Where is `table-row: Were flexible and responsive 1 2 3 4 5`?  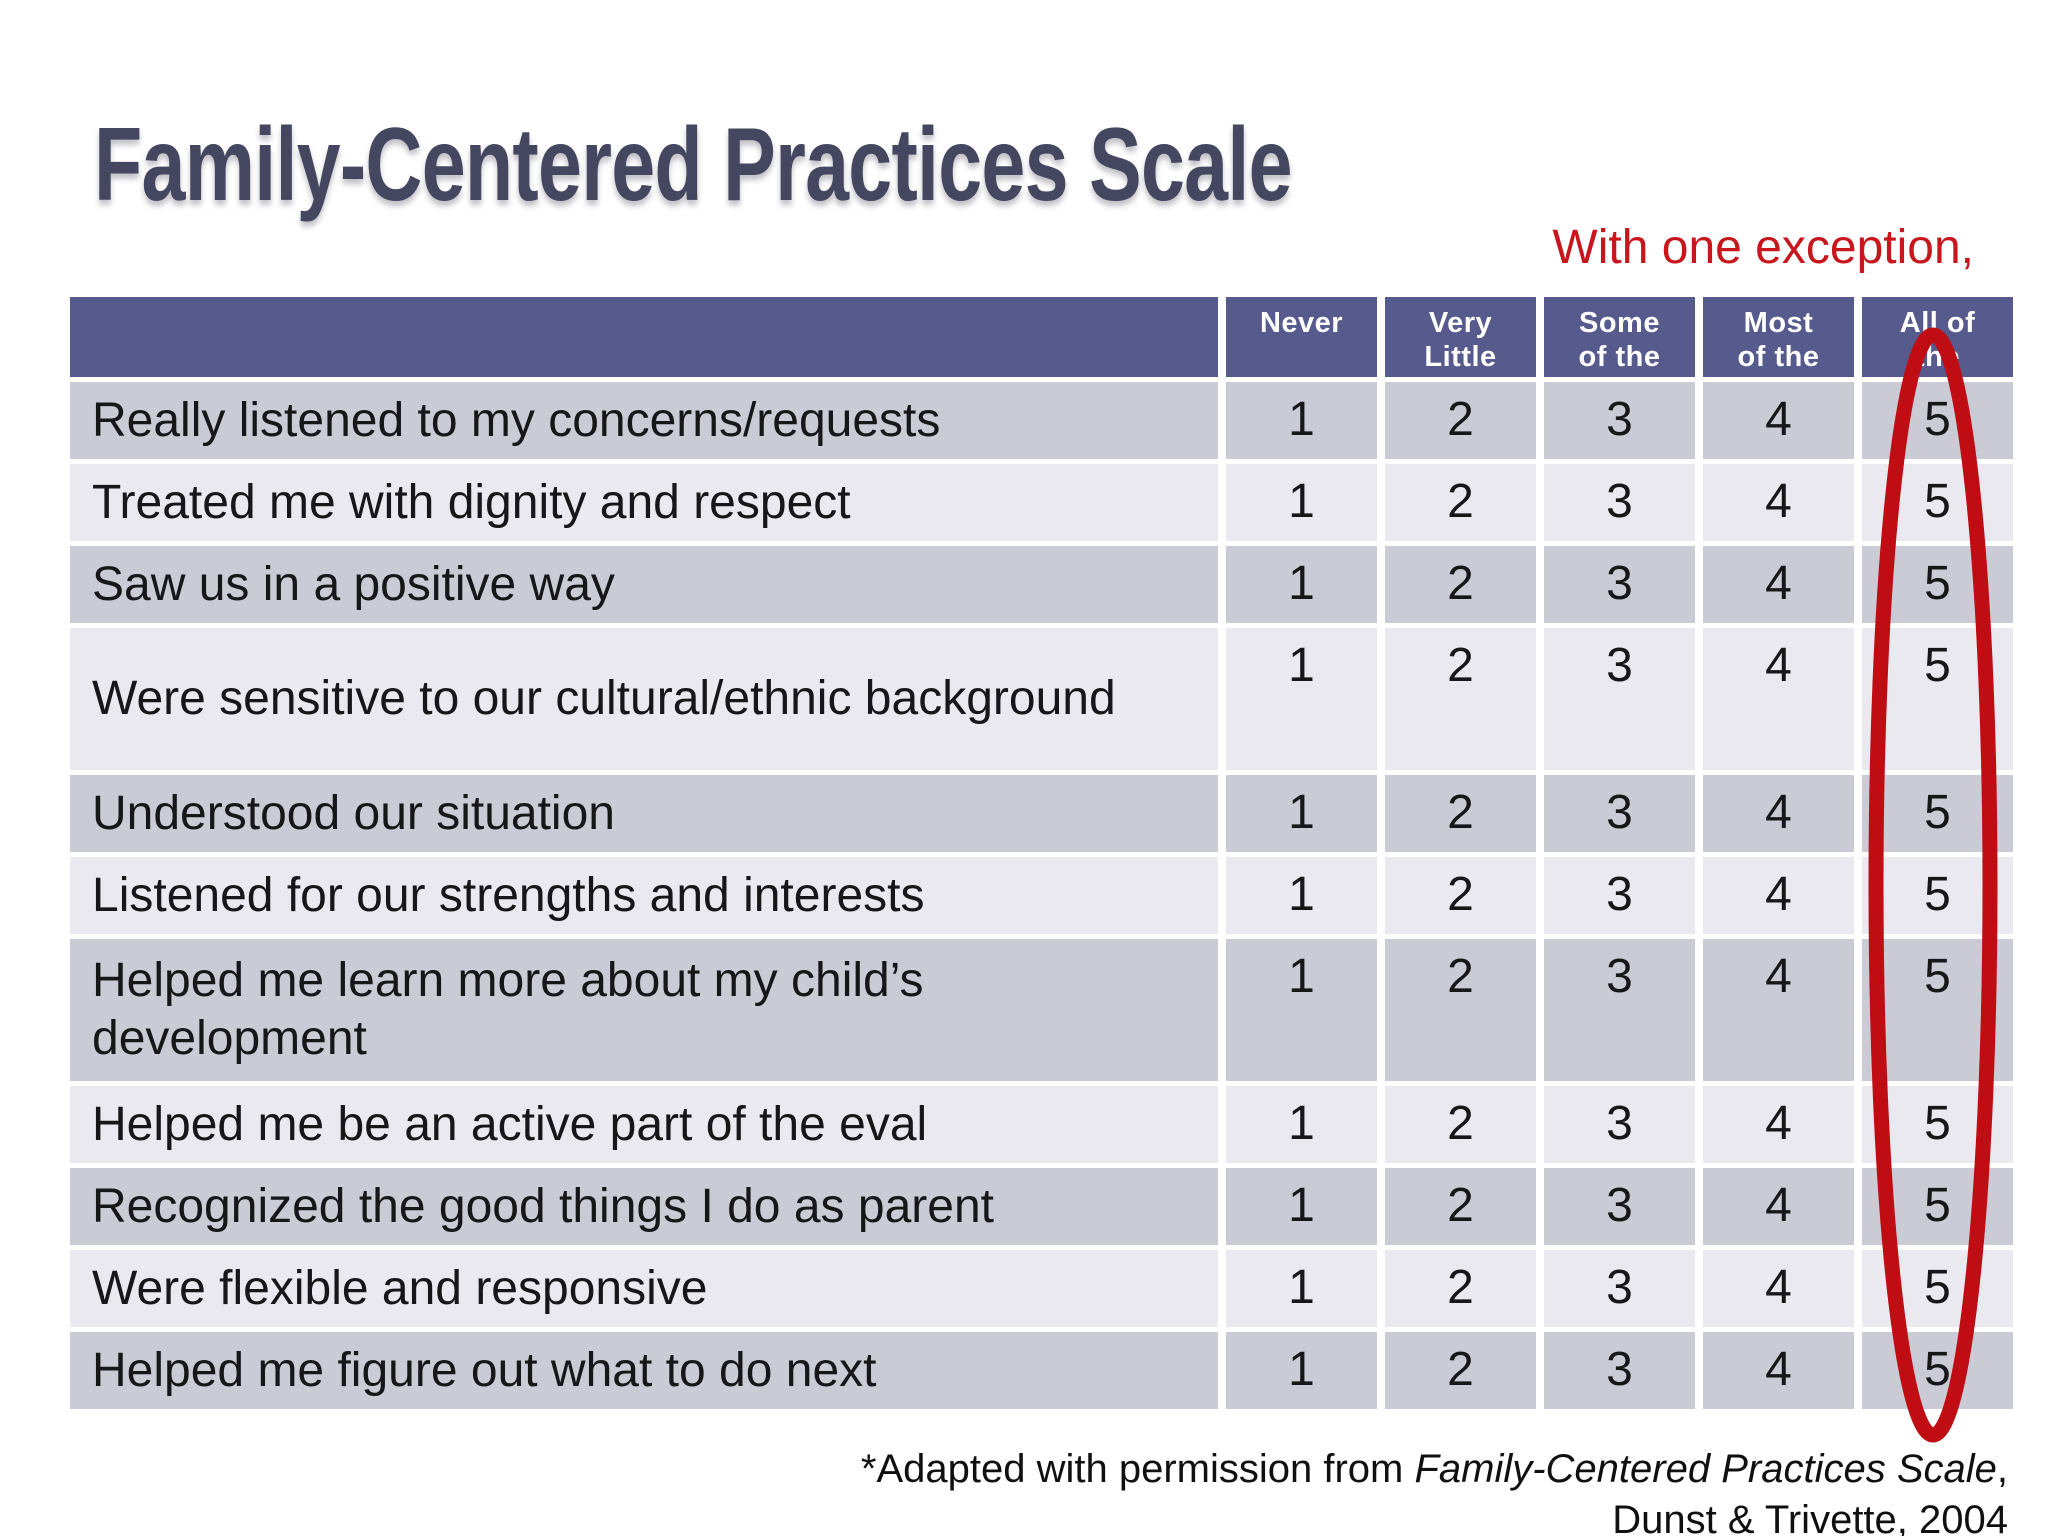
table-row: Were flexible and responsive 1 2 3 4 5 is located at coordinates (1041, 1288).